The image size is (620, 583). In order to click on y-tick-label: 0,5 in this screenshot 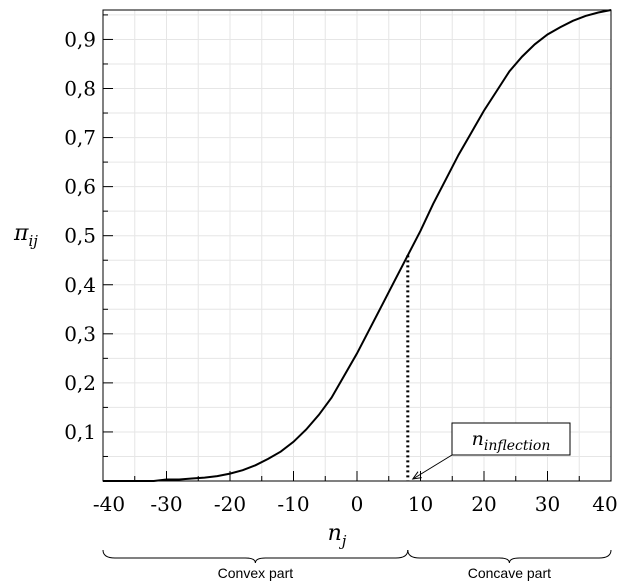, I will do `click(80, 236)`.